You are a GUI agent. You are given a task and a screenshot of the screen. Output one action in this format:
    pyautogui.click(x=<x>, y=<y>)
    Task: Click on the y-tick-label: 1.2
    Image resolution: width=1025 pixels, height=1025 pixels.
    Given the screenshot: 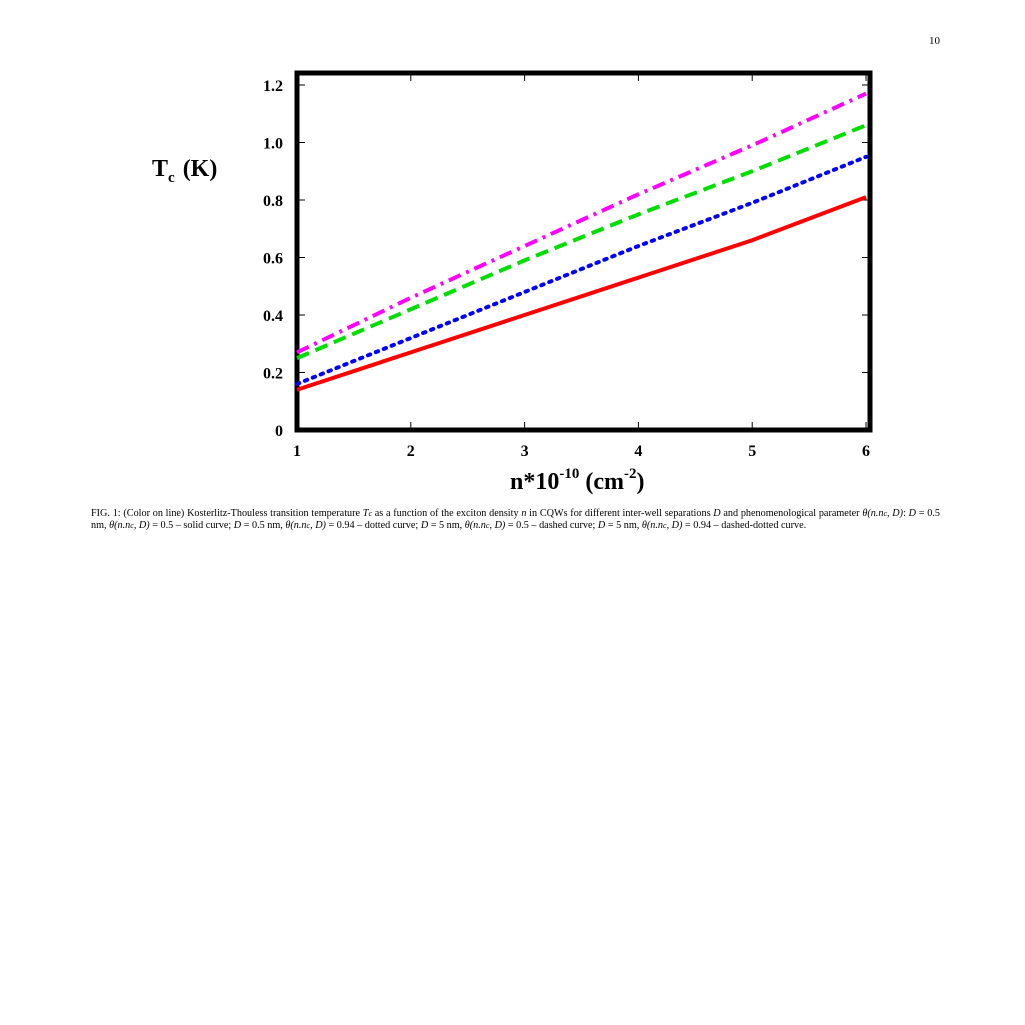 What is the action you would take?
    pyautogui.click(x=273, y=86)
    